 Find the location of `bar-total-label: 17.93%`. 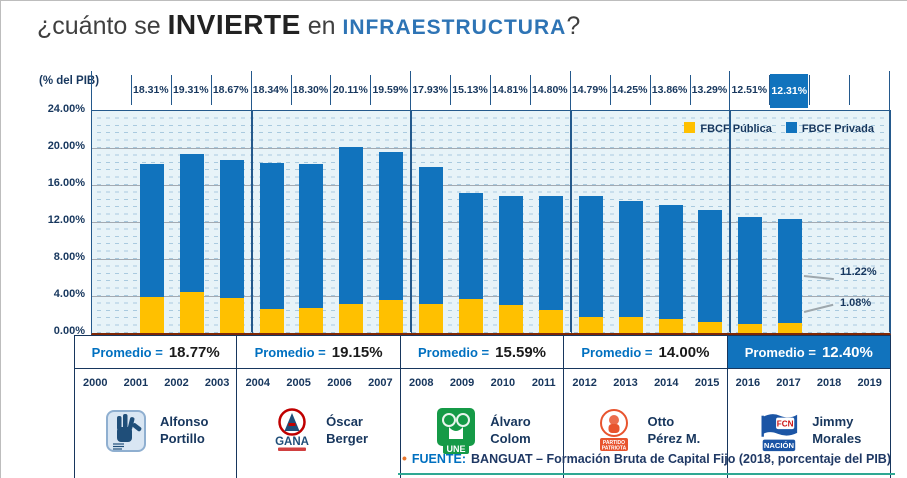

bar-total-label: 17.93% is located at coordinates (430, 90).